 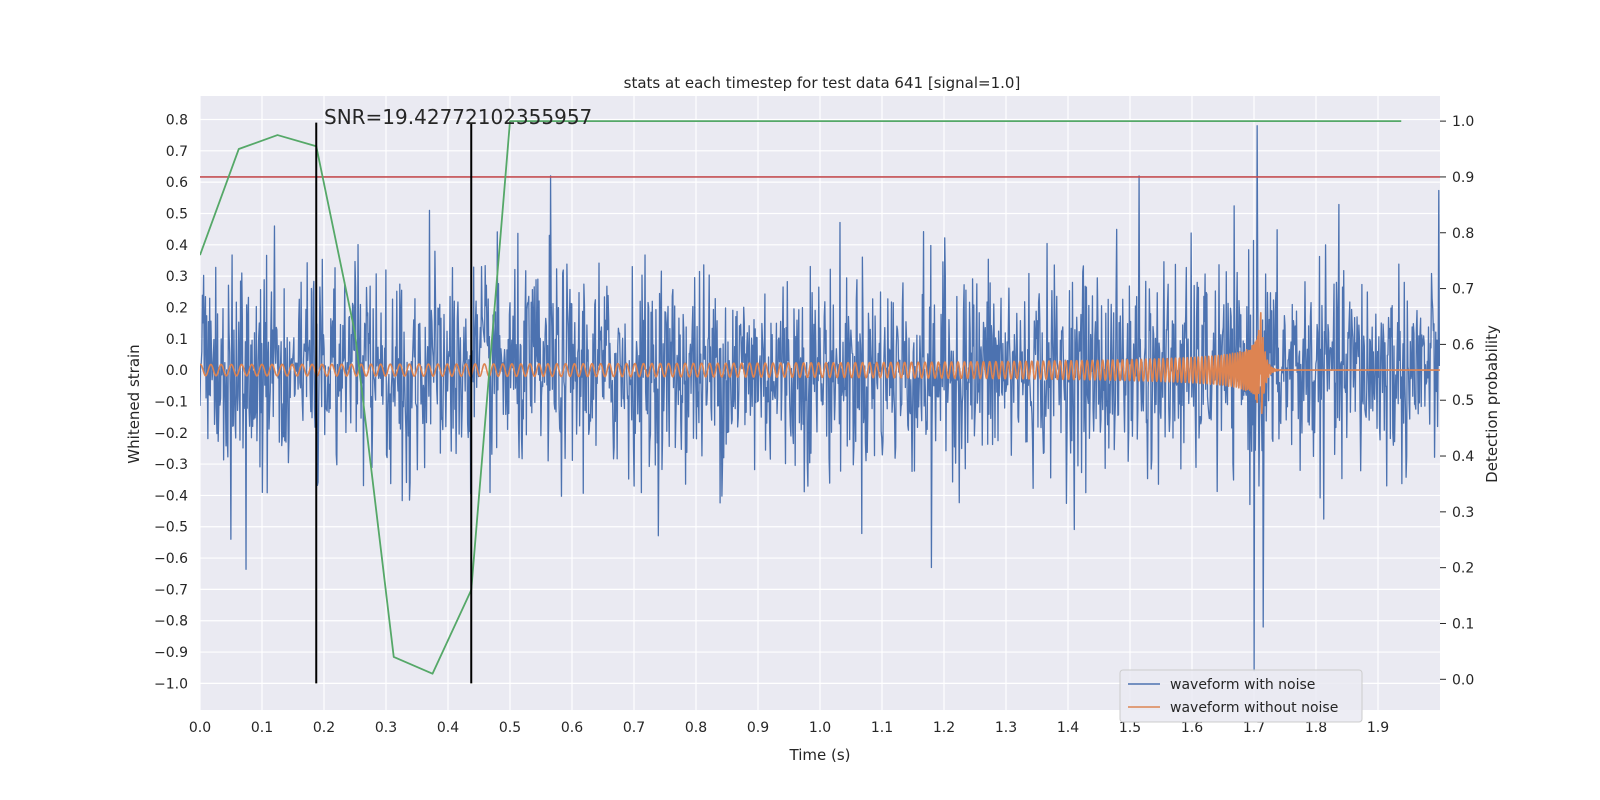 I want to click on y2-tick-label: 0.8, so click(x=1463, y=234).